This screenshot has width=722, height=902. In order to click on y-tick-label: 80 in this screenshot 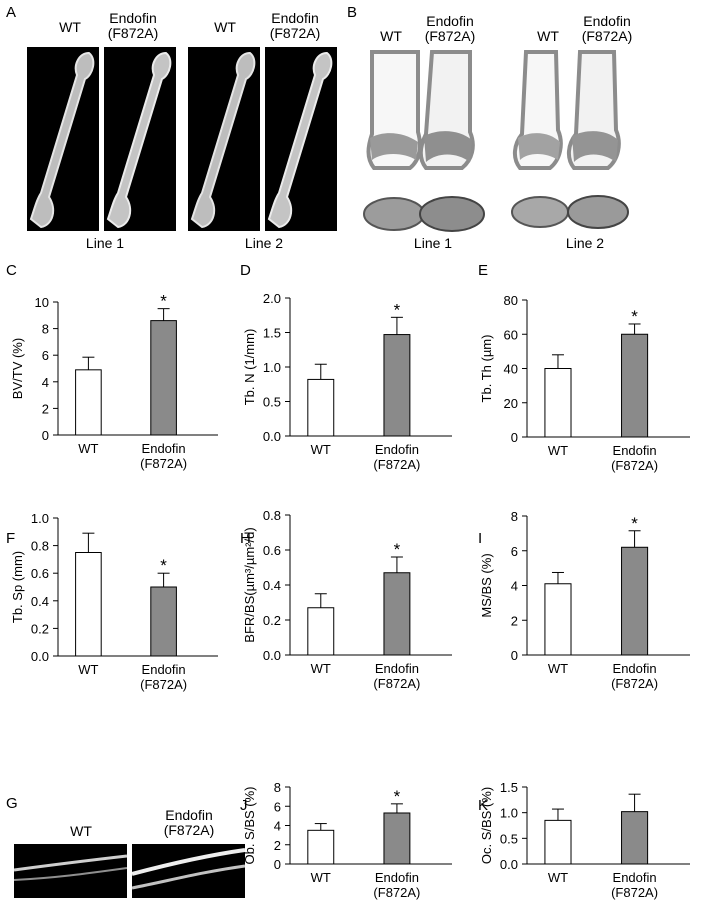, I will do `click(511, 300)`.